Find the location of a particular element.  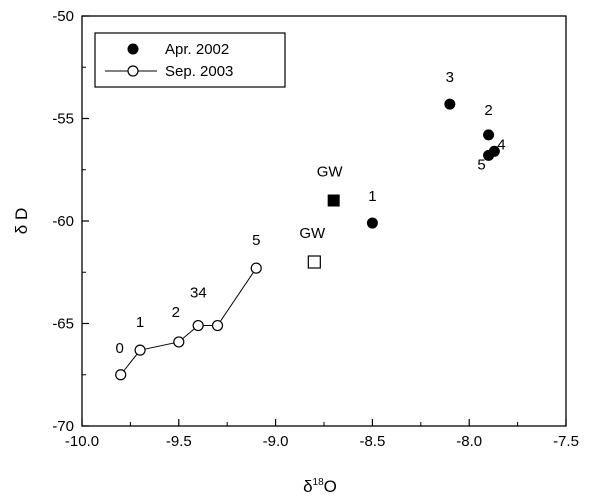

legend-open-circle-icon is located at coordinates (133, 71).